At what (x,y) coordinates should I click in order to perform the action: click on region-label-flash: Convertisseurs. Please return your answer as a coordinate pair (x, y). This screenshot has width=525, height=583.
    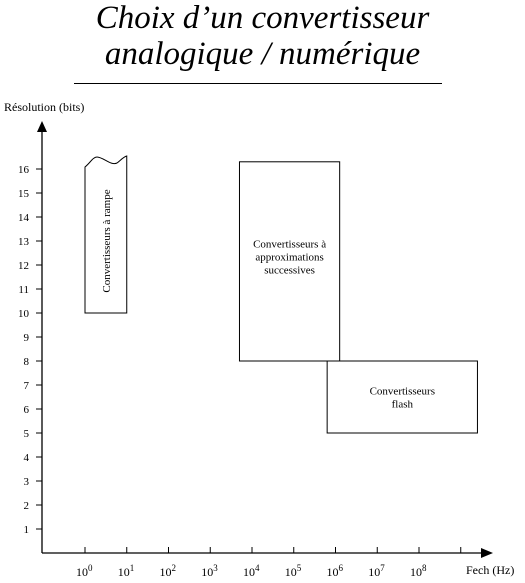
    Looking at the image, I should click on (402, 392).